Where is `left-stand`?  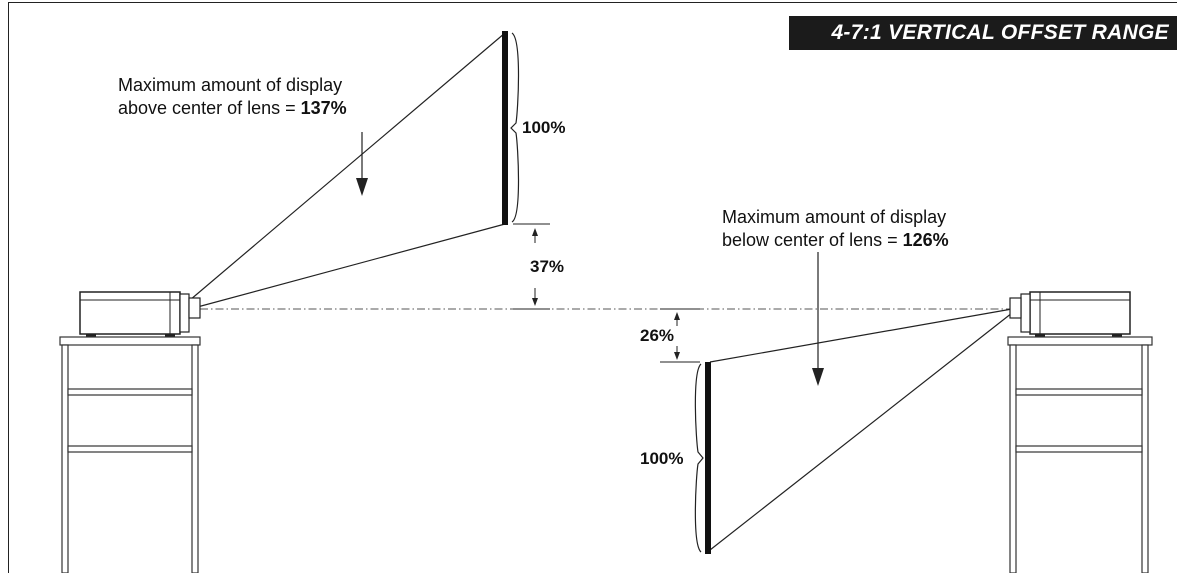 left-stand is located at coordinates (130, 454).